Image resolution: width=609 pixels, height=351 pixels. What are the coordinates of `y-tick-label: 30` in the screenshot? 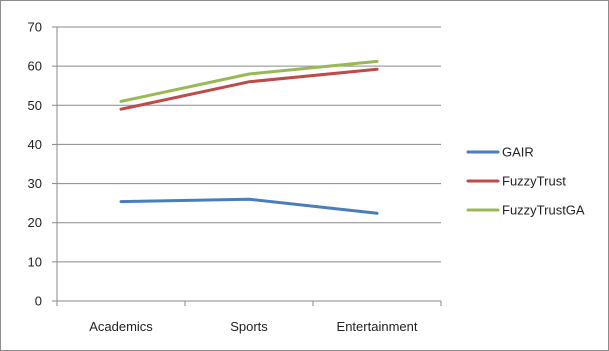 It's located at (35, 183).